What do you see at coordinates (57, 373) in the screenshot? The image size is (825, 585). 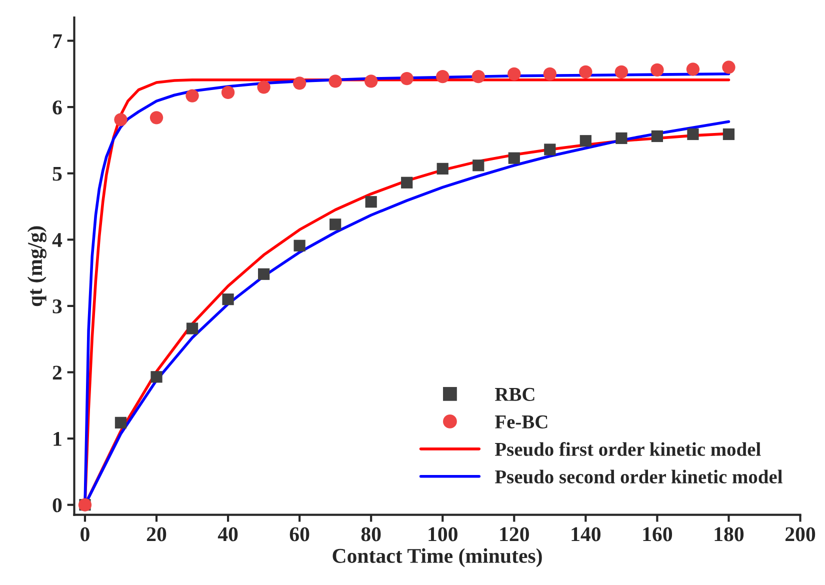 I see `y-tick-label: 2` at bounding box center [57, 373].